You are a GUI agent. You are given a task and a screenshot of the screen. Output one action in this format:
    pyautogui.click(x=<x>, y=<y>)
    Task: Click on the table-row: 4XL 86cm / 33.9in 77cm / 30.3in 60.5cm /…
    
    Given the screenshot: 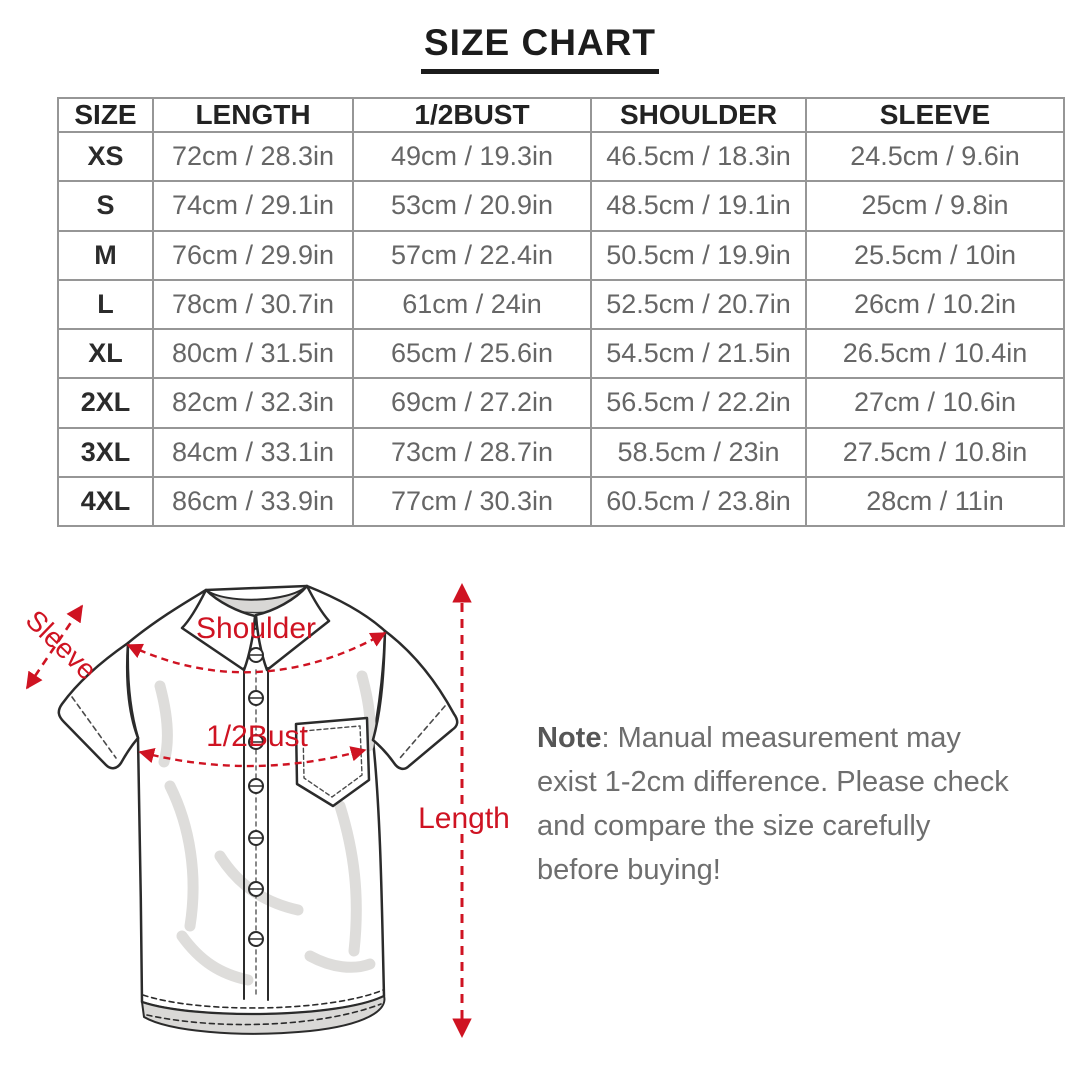 What is the action you would take?
    pyautogui.click(x=561, y=501)
    